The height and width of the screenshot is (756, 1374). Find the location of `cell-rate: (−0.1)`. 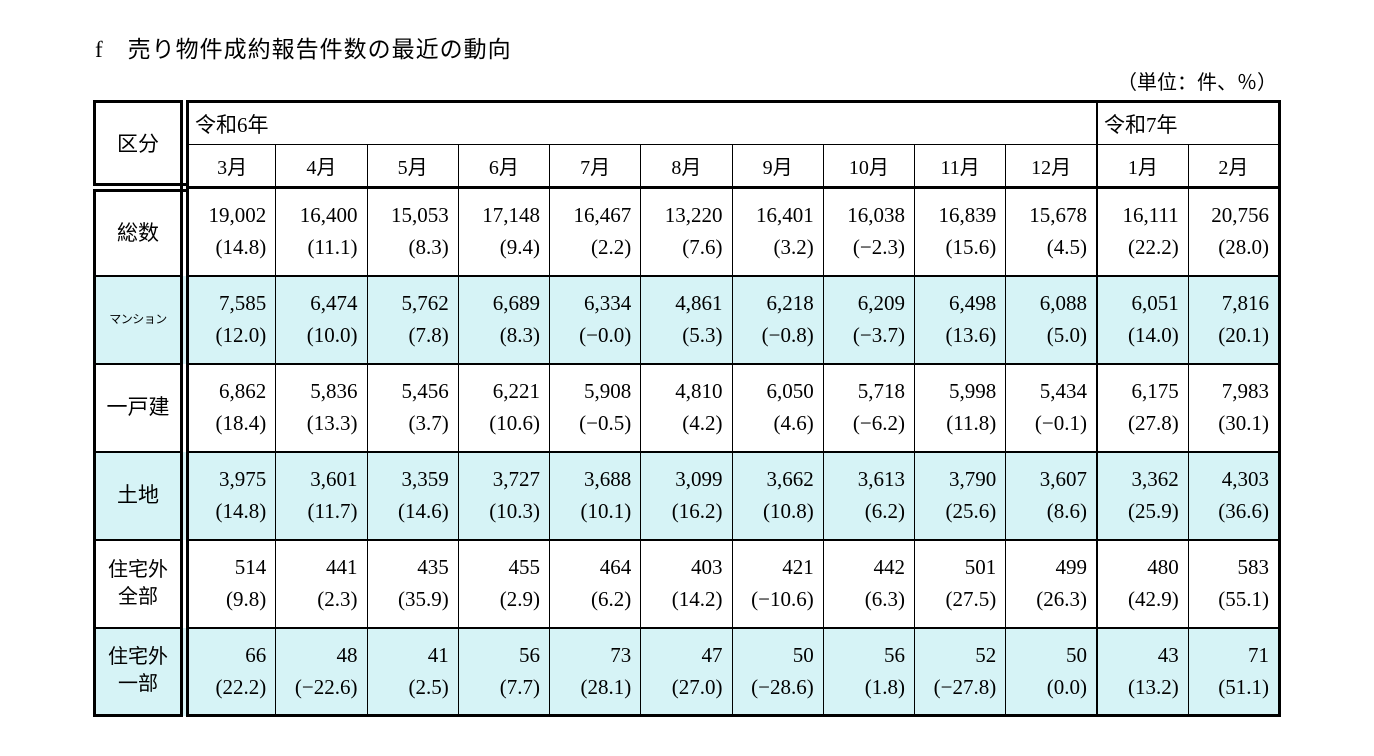

cell-rate: (−0.1) is located at coordinates (1060, 423).